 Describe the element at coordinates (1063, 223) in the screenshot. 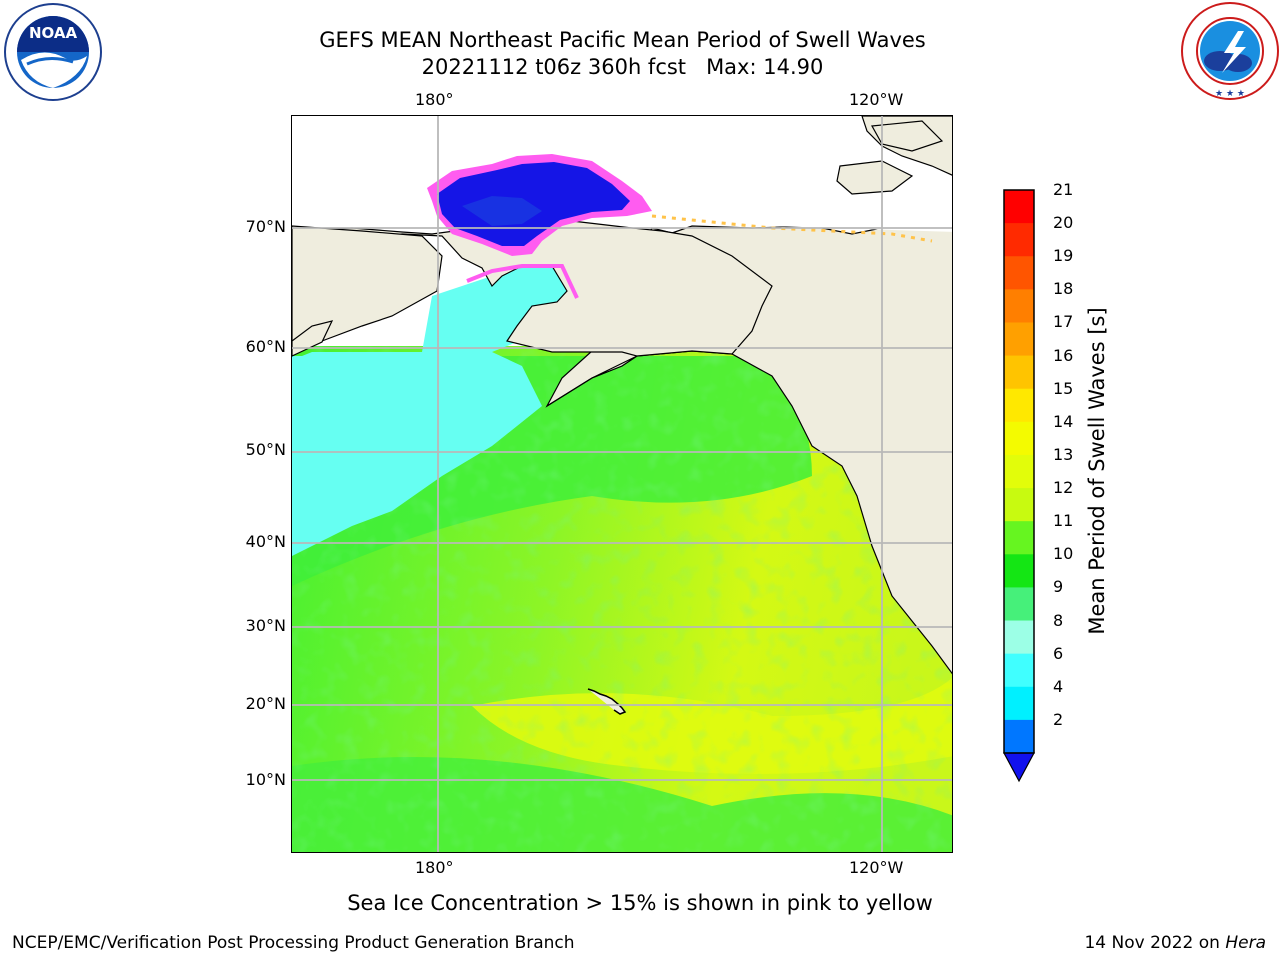

I see `colorbar-tick-label: 20` at that location.